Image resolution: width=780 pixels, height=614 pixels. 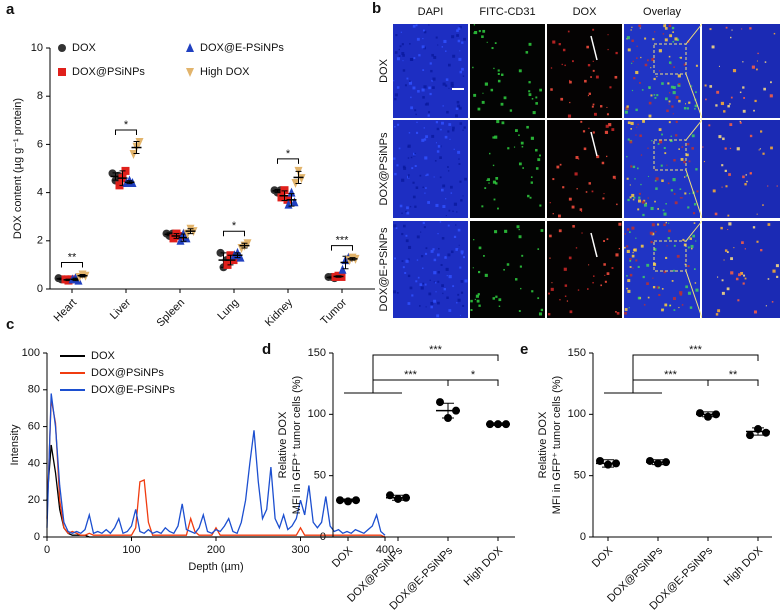 What do you see at coordinates (671, 375) in the screenshot?
I see `significance-label: ***` at bounding box center [671, 375].